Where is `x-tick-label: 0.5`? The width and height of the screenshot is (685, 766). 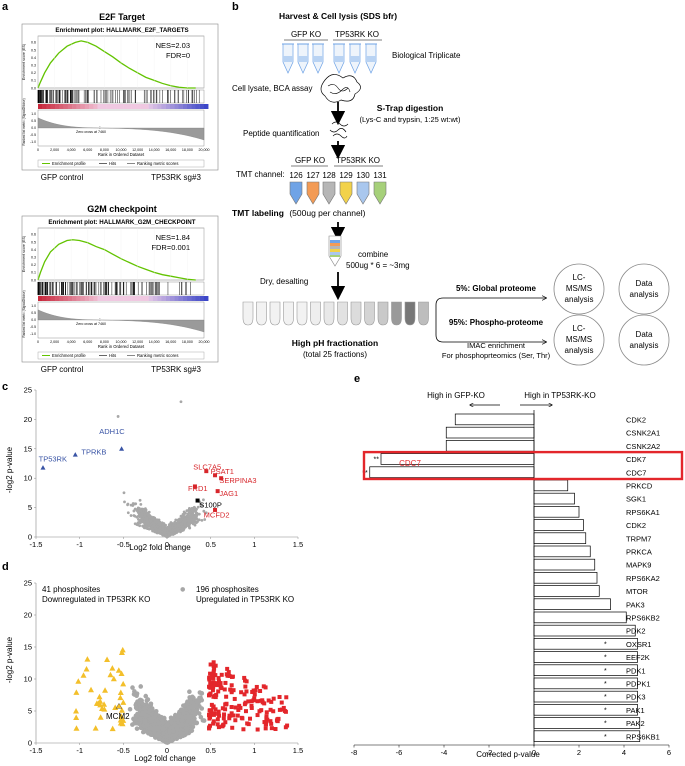 x-tick-label: 0.5 is located at coordinates (210, 544).